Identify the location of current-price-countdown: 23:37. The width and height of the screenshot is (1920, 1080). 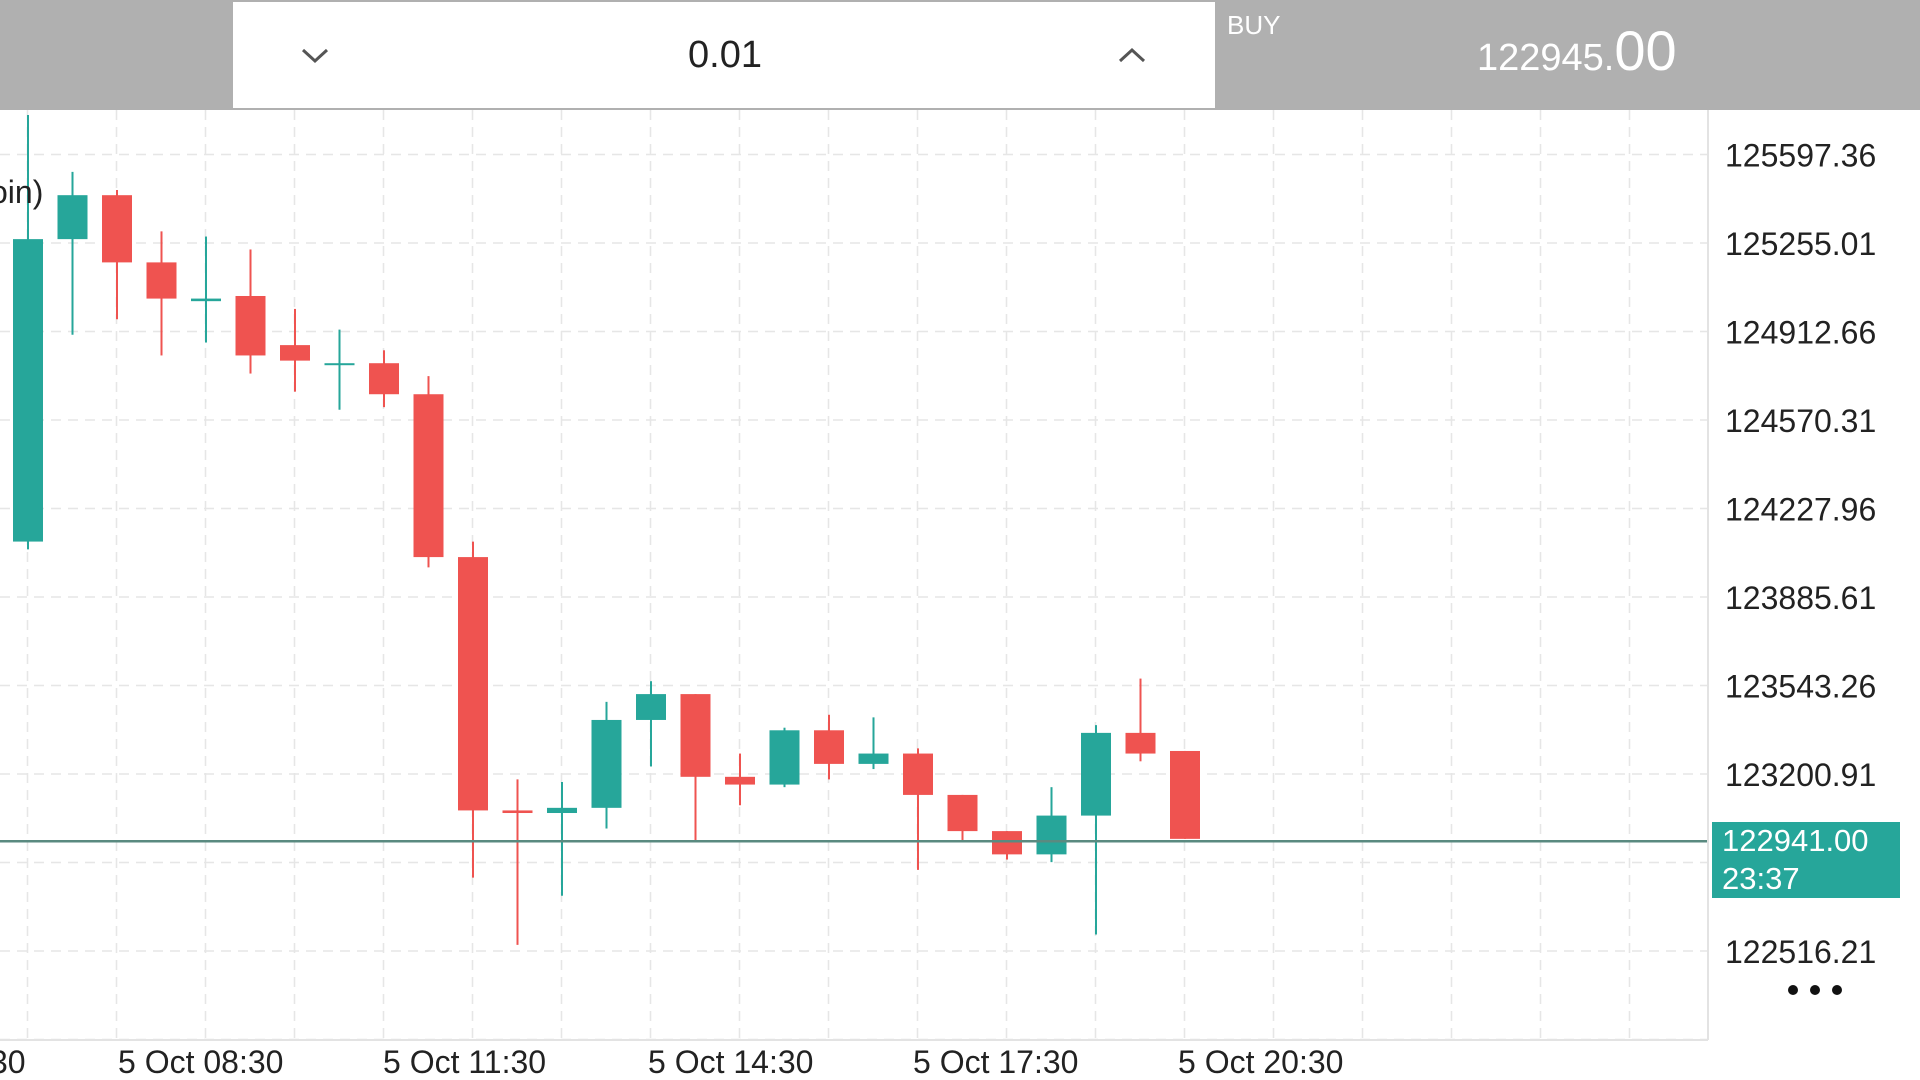
(1761, 878).